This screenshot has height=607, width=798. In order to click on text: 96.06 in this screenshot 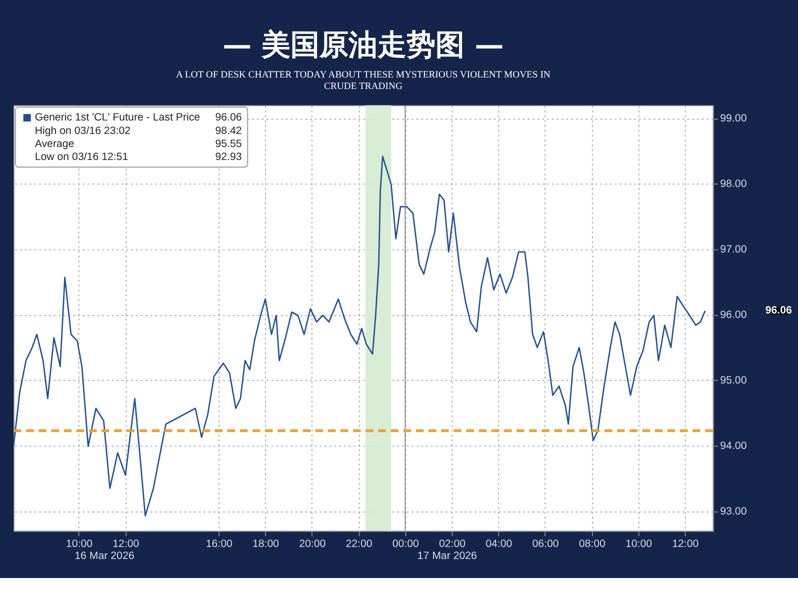, I will do `click(778, 310)`.